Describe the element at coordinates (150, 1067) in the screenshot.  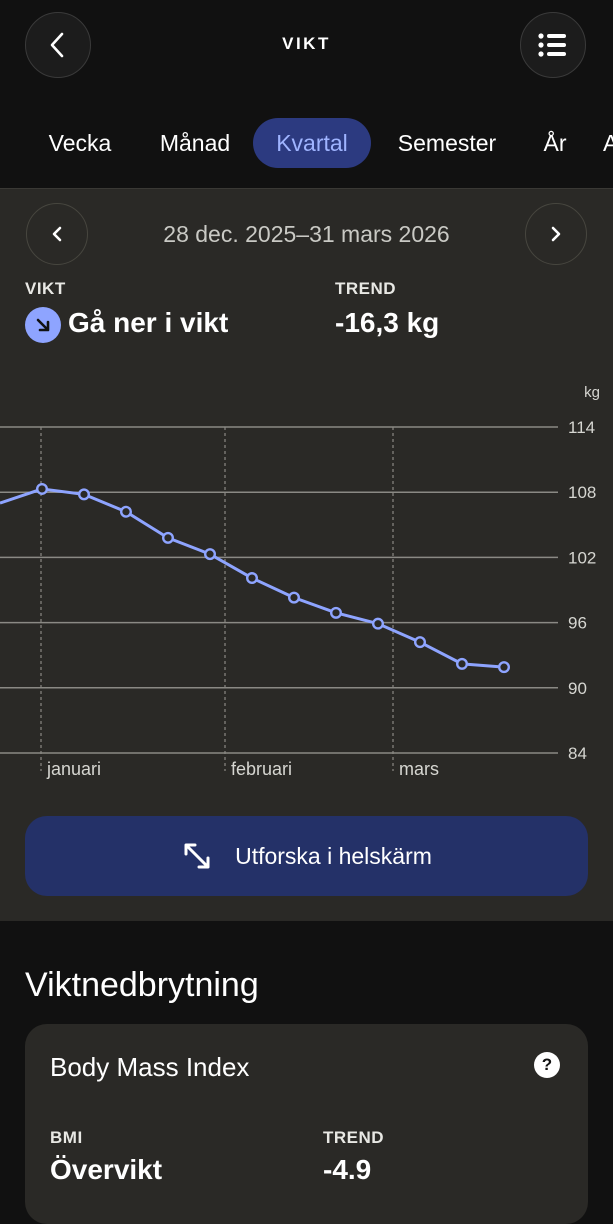
I see `bmi-card-title: Body Mass Index` at that location.